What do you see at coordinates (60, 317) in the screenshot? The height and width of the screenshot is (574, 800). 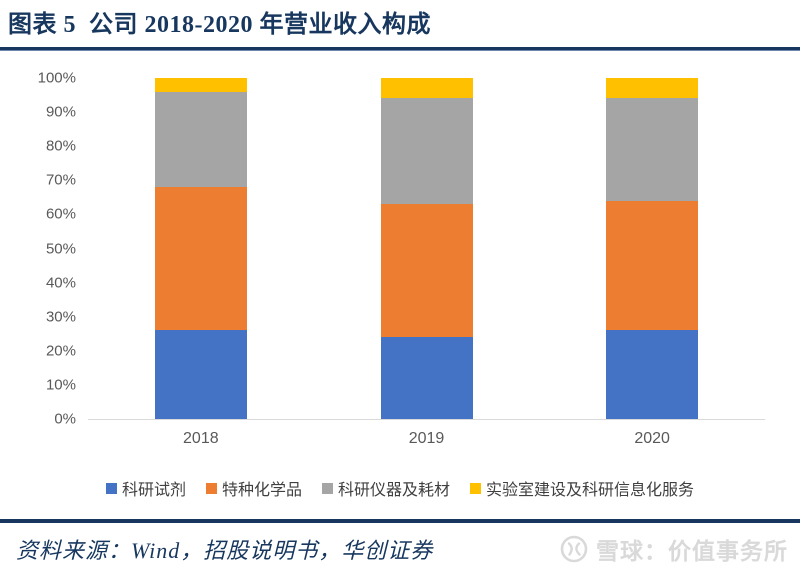 I see `y-axis-tick-label: 30%` at bounding box center [60, 317].